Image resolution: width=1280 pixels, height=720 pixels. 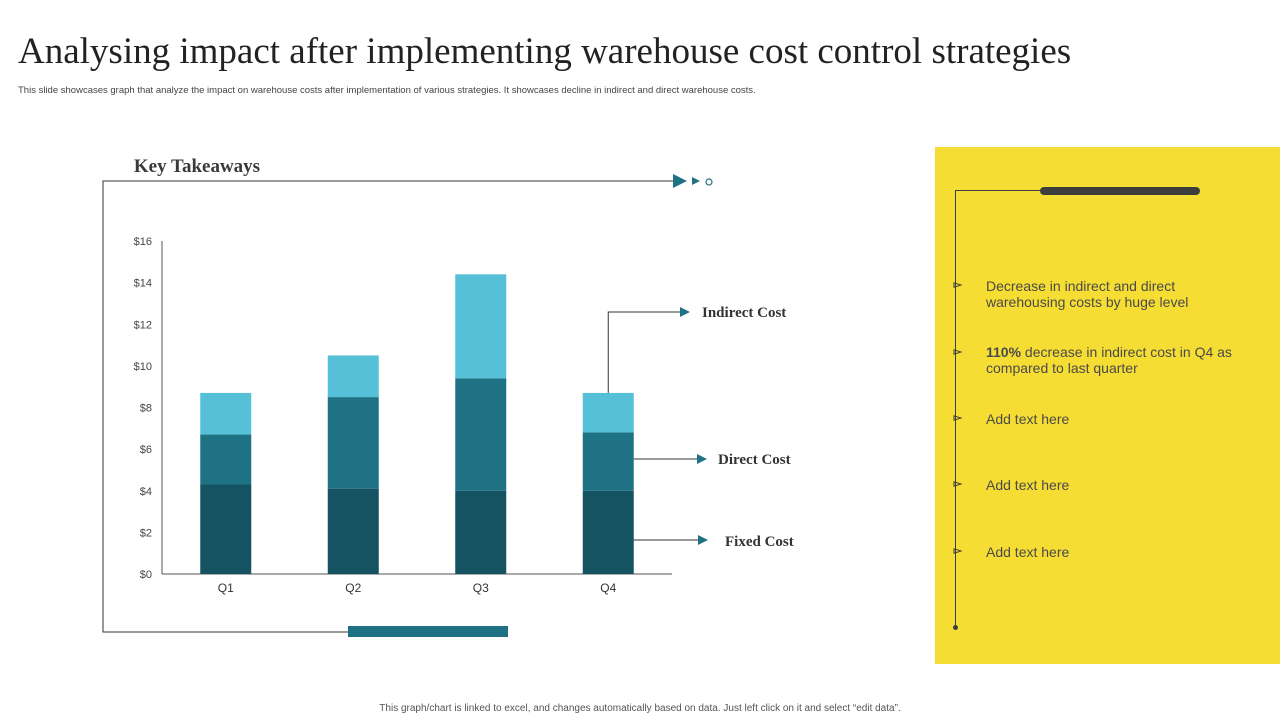 What do you see at coordinates (428, 631) in the screenshot?
I see `chart-frame-accent-bar` at bounding box center [428, 631].